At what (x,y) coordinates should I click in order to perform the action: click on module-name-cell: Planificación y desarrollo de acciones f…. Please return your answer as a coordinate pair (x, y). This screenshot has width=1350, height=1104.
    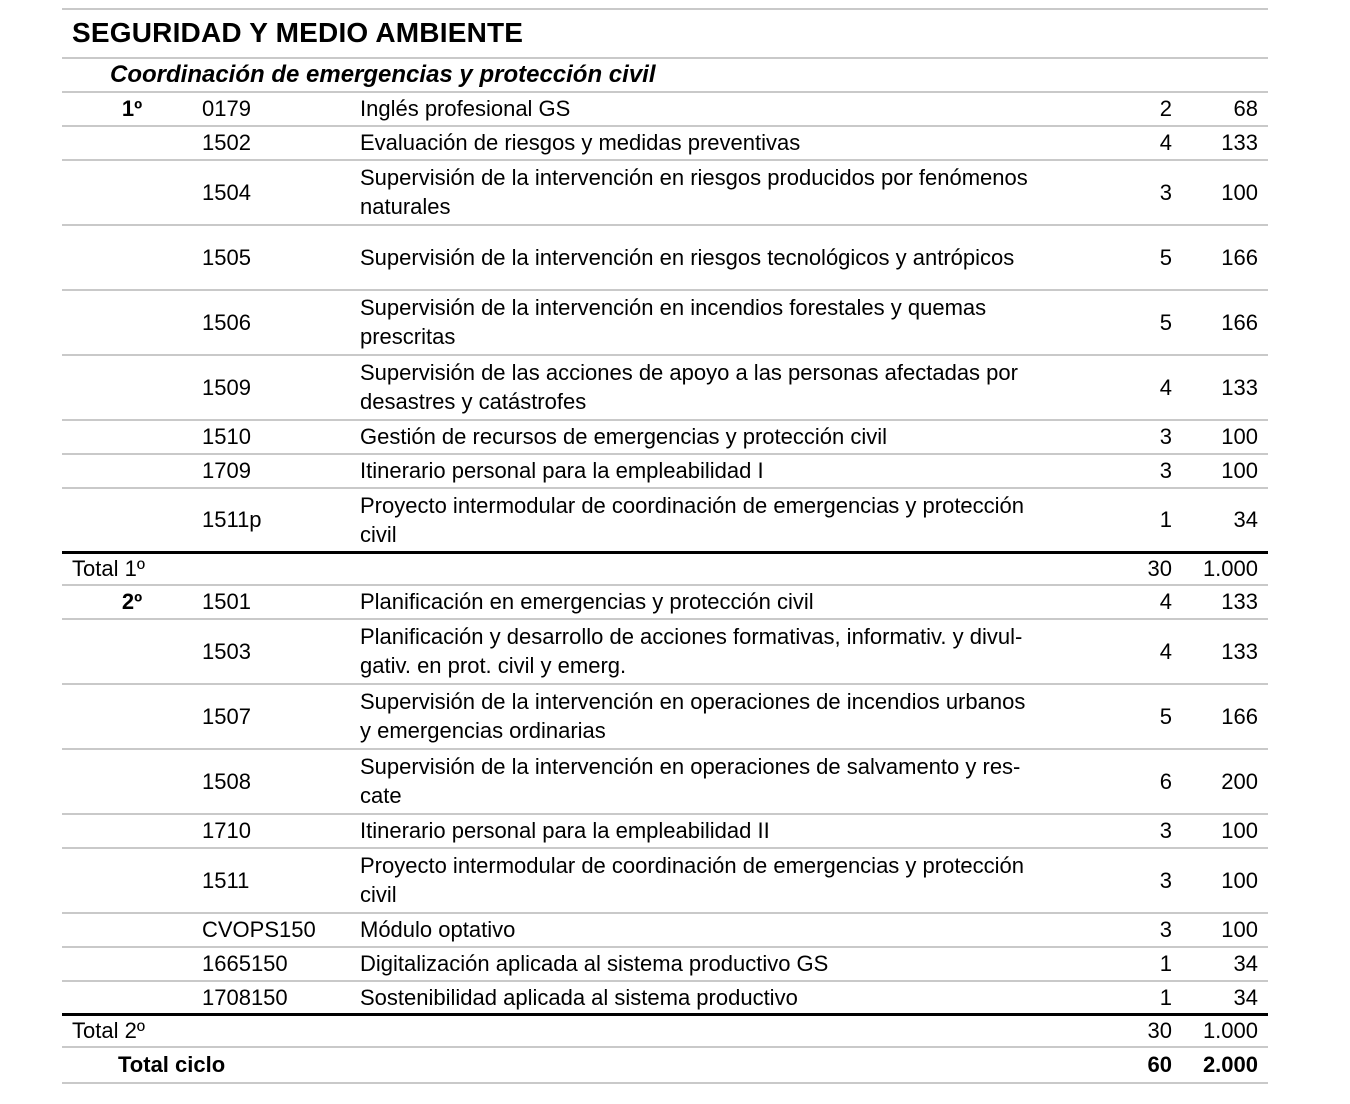
    Looking at the image, I should click on (691, 651).